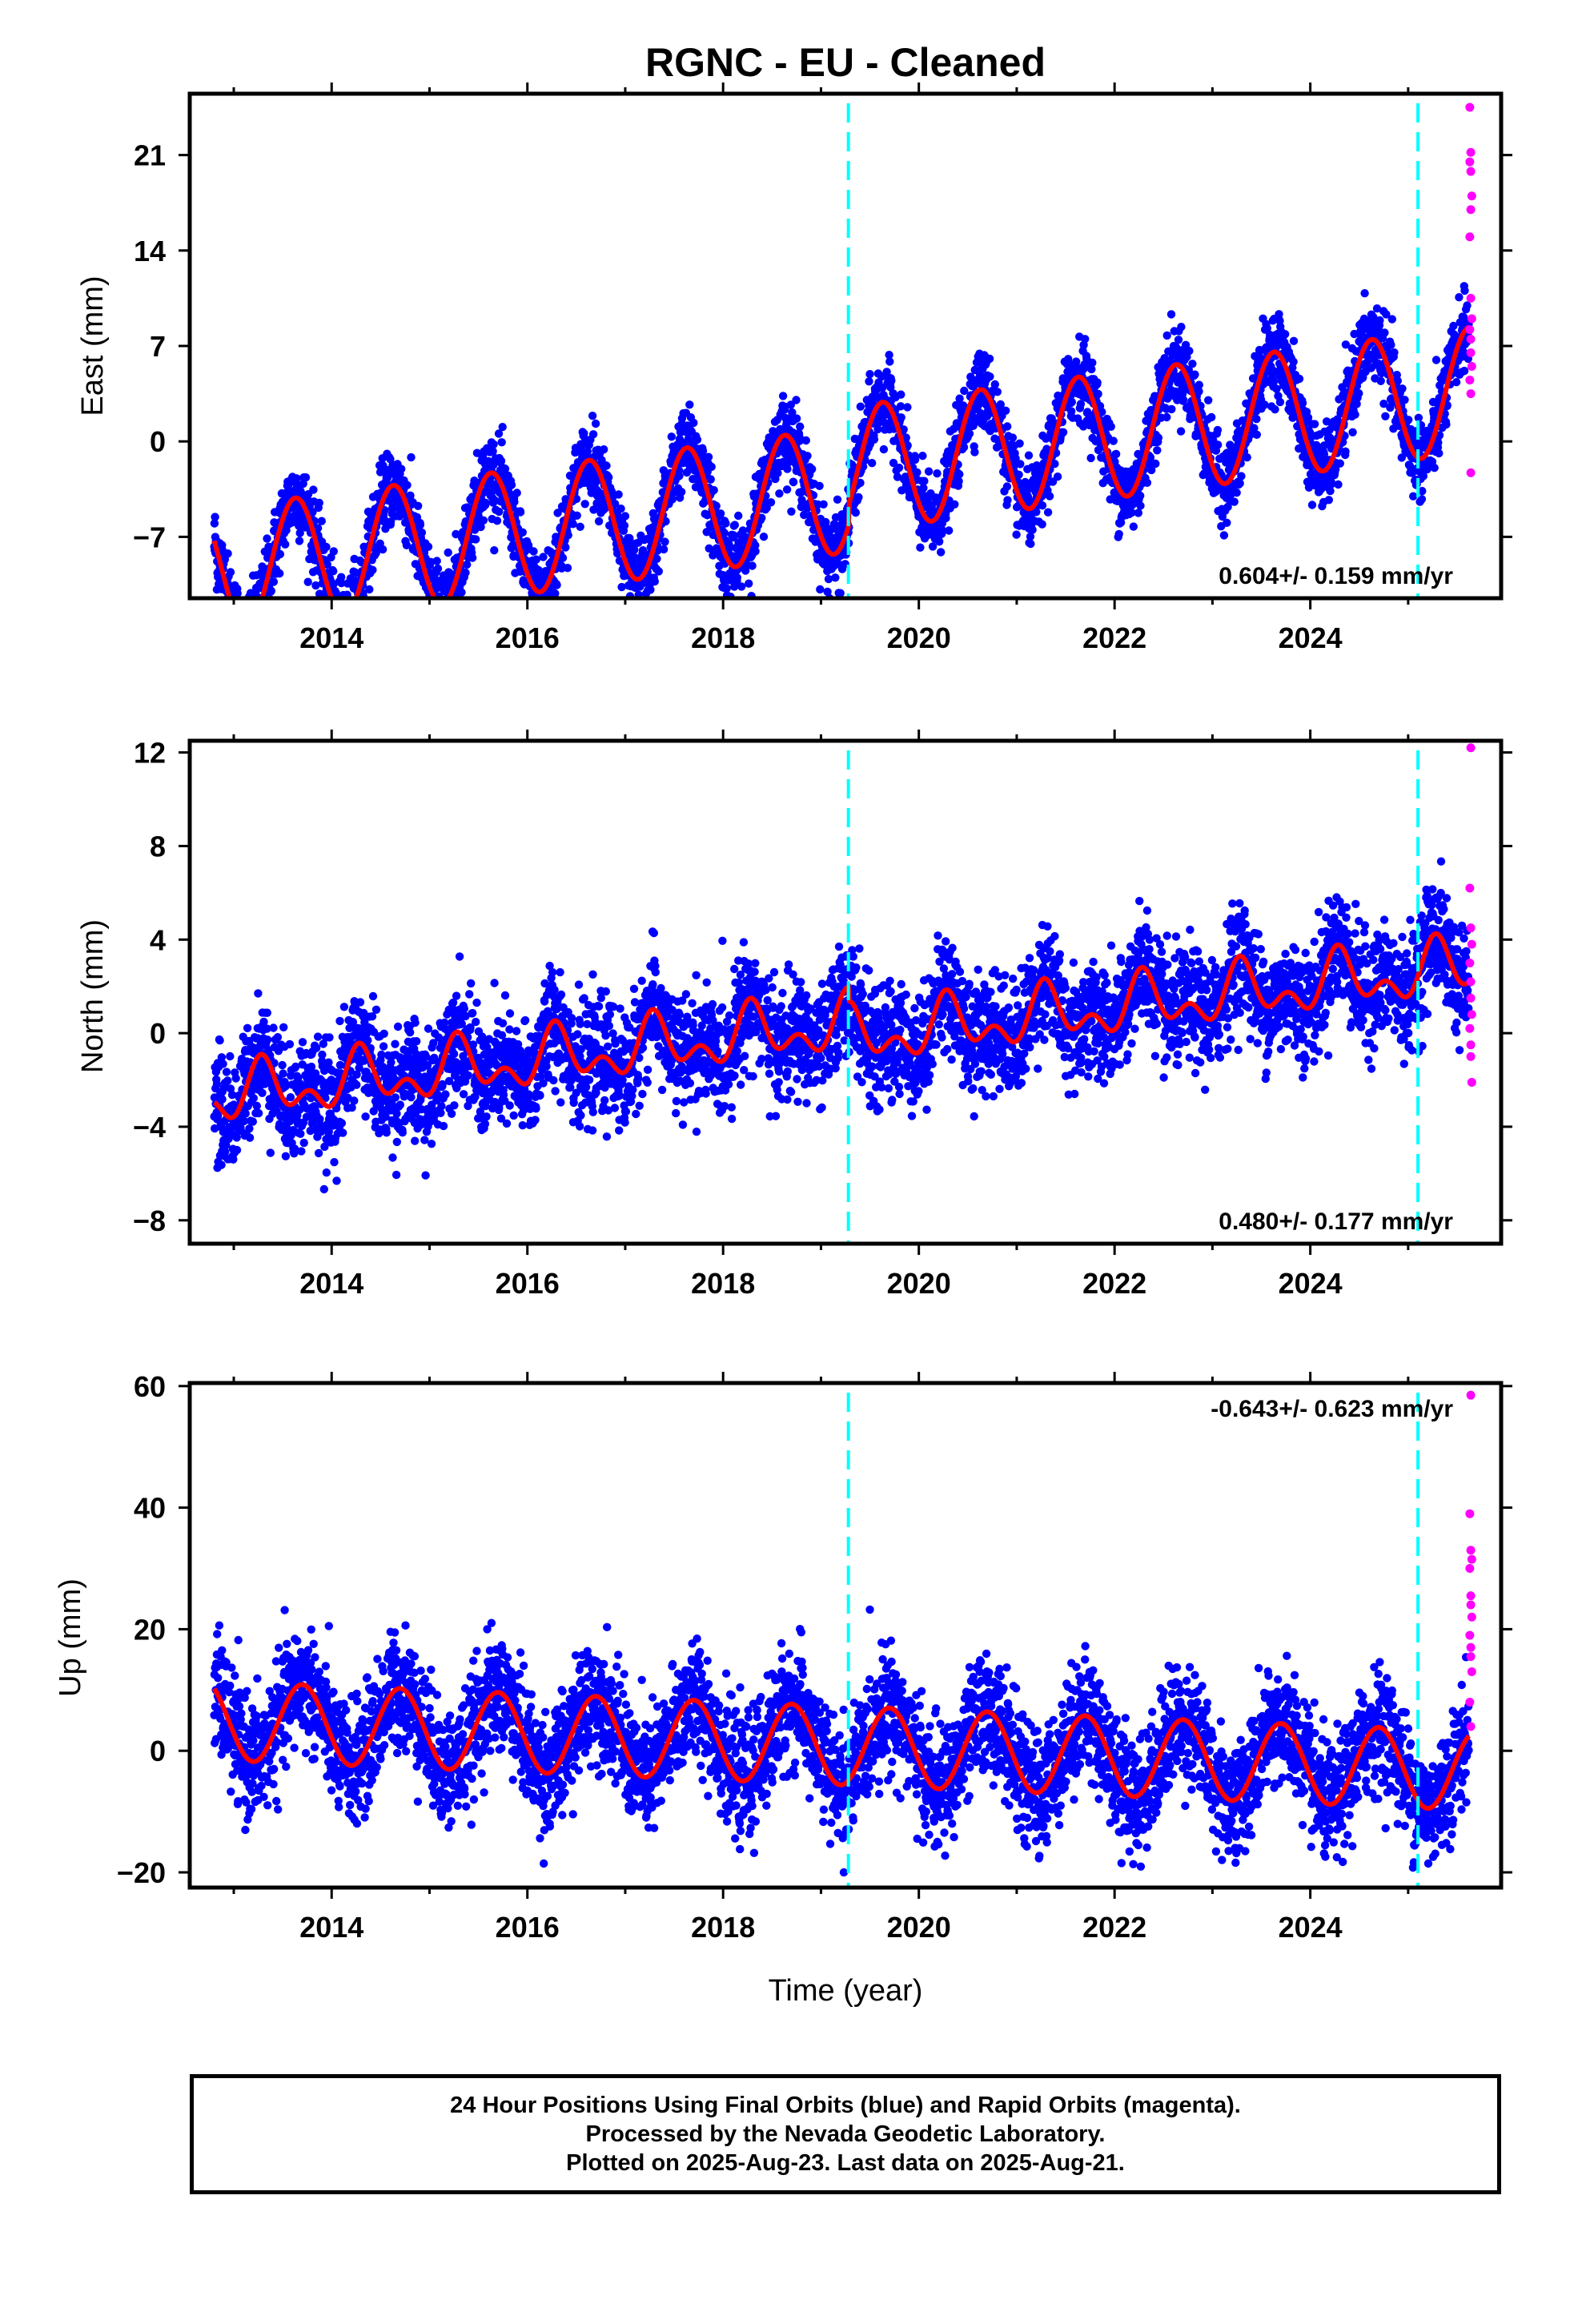  What do you see at coordinates (842, 1025) in the screenshot?
I see `north-final-orbit-points` at bounding box center [842, 1025].